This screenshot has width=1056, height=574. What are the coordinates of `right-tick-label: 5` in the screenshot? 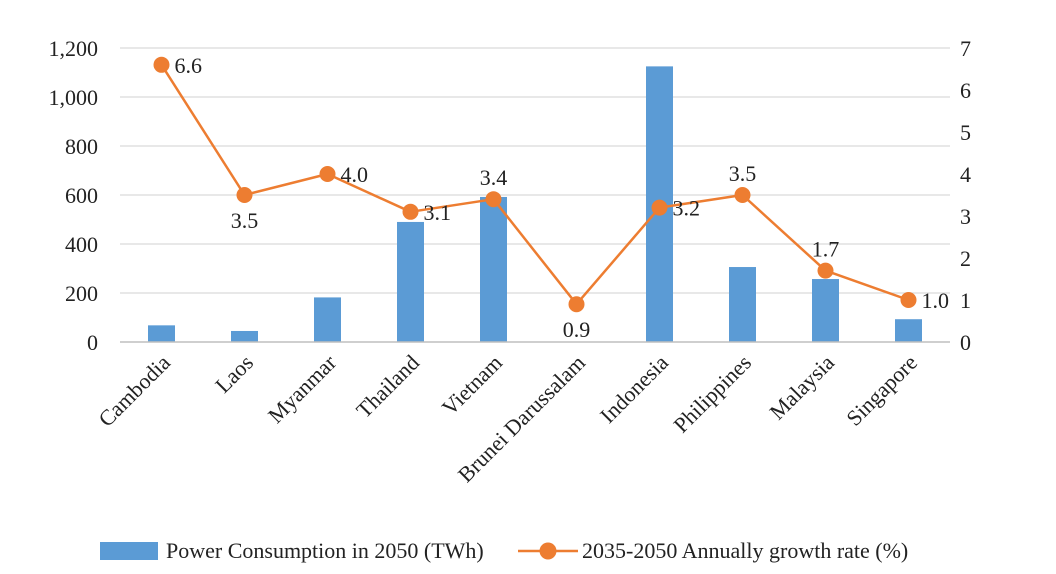 It's located at (965, 132).